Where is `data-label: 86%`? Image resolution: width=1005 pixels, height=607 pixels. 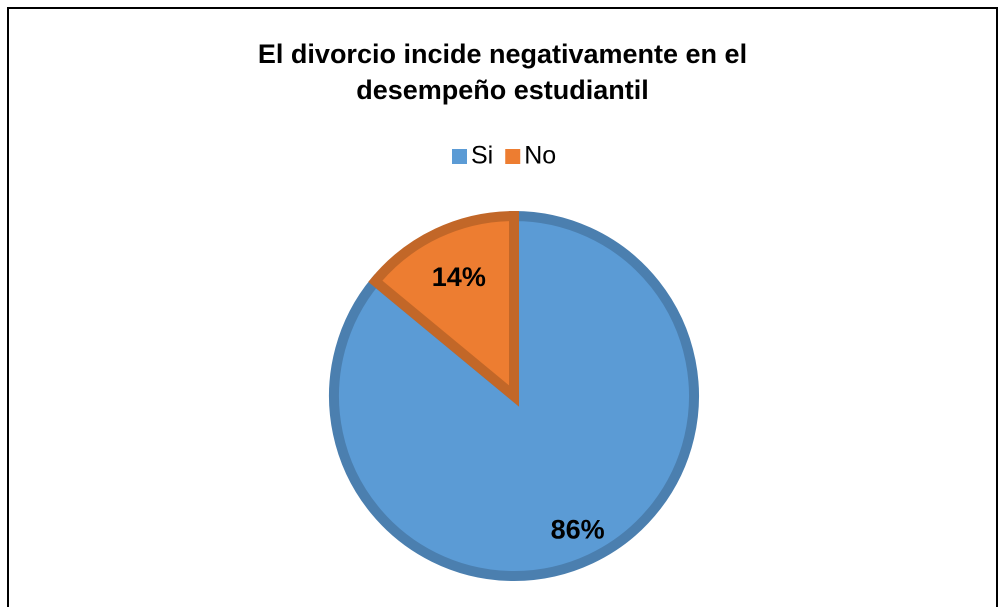
data-label: 86% is located at coordinates (578, 529).